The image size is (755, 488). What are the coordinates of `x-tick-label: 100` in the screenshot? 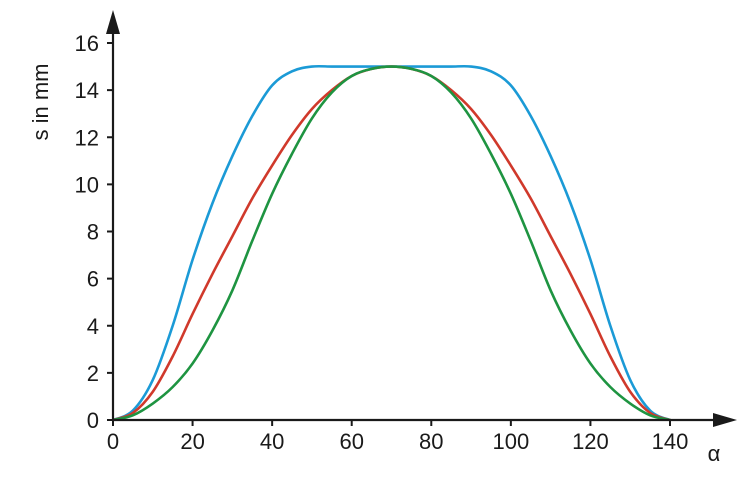 It's located at (510, 441).